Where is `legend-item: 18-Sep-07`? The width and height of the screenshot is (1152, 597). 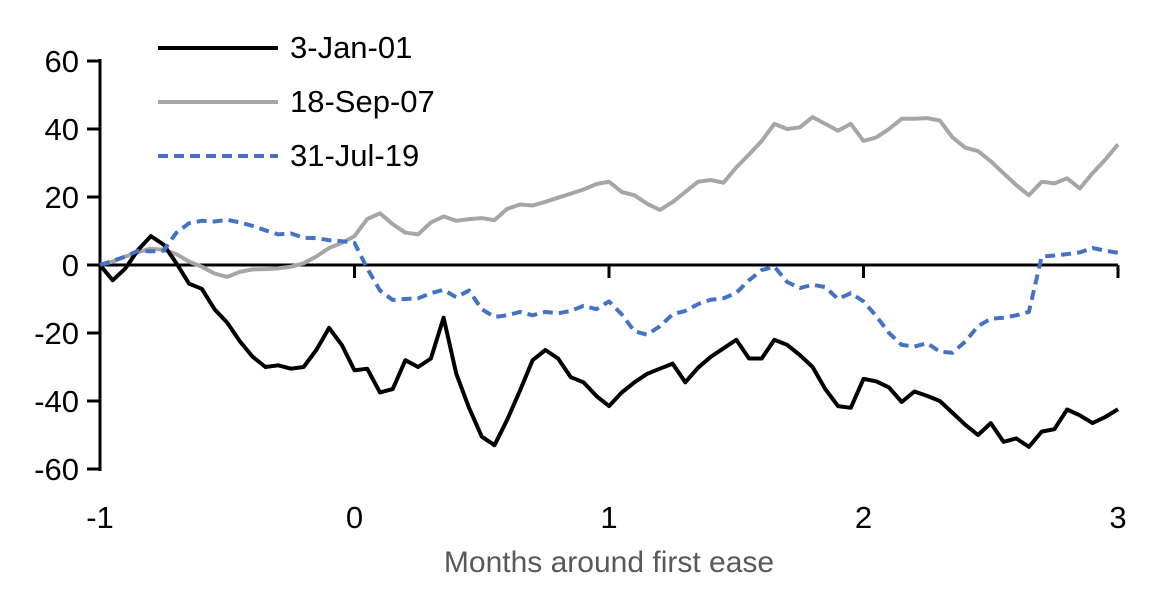
legend-item: 18-Sep-07 is located at coordinates (296, 102).